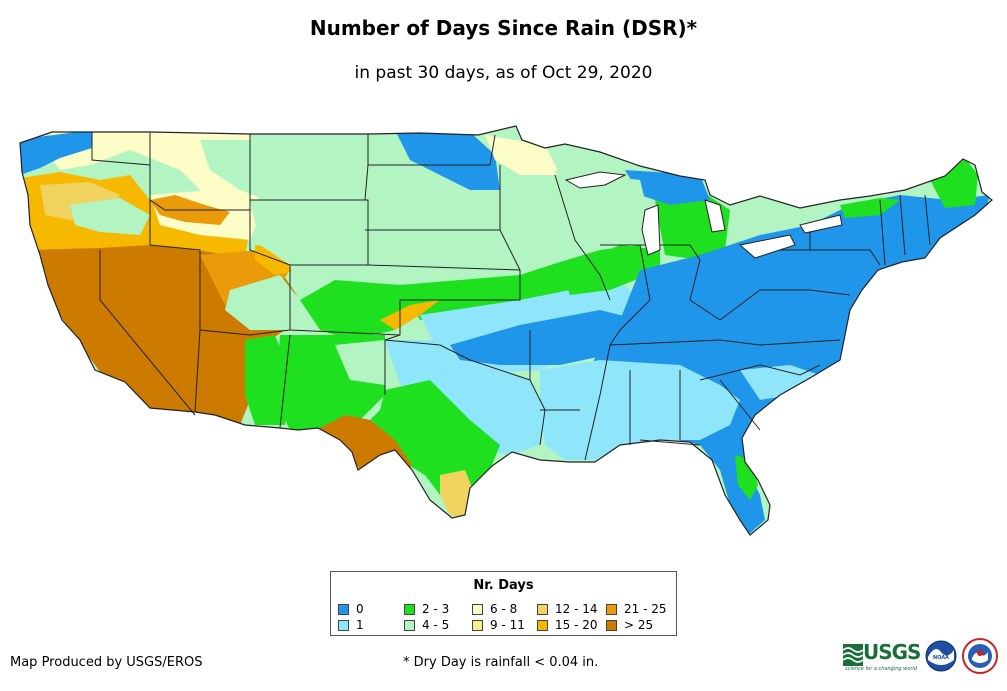 The image size is (1007, 691). What do you see at coordinates (504, 609) in the screenshot?
I see `legend-label: 6 - 8` at bounding box center [504, 609].